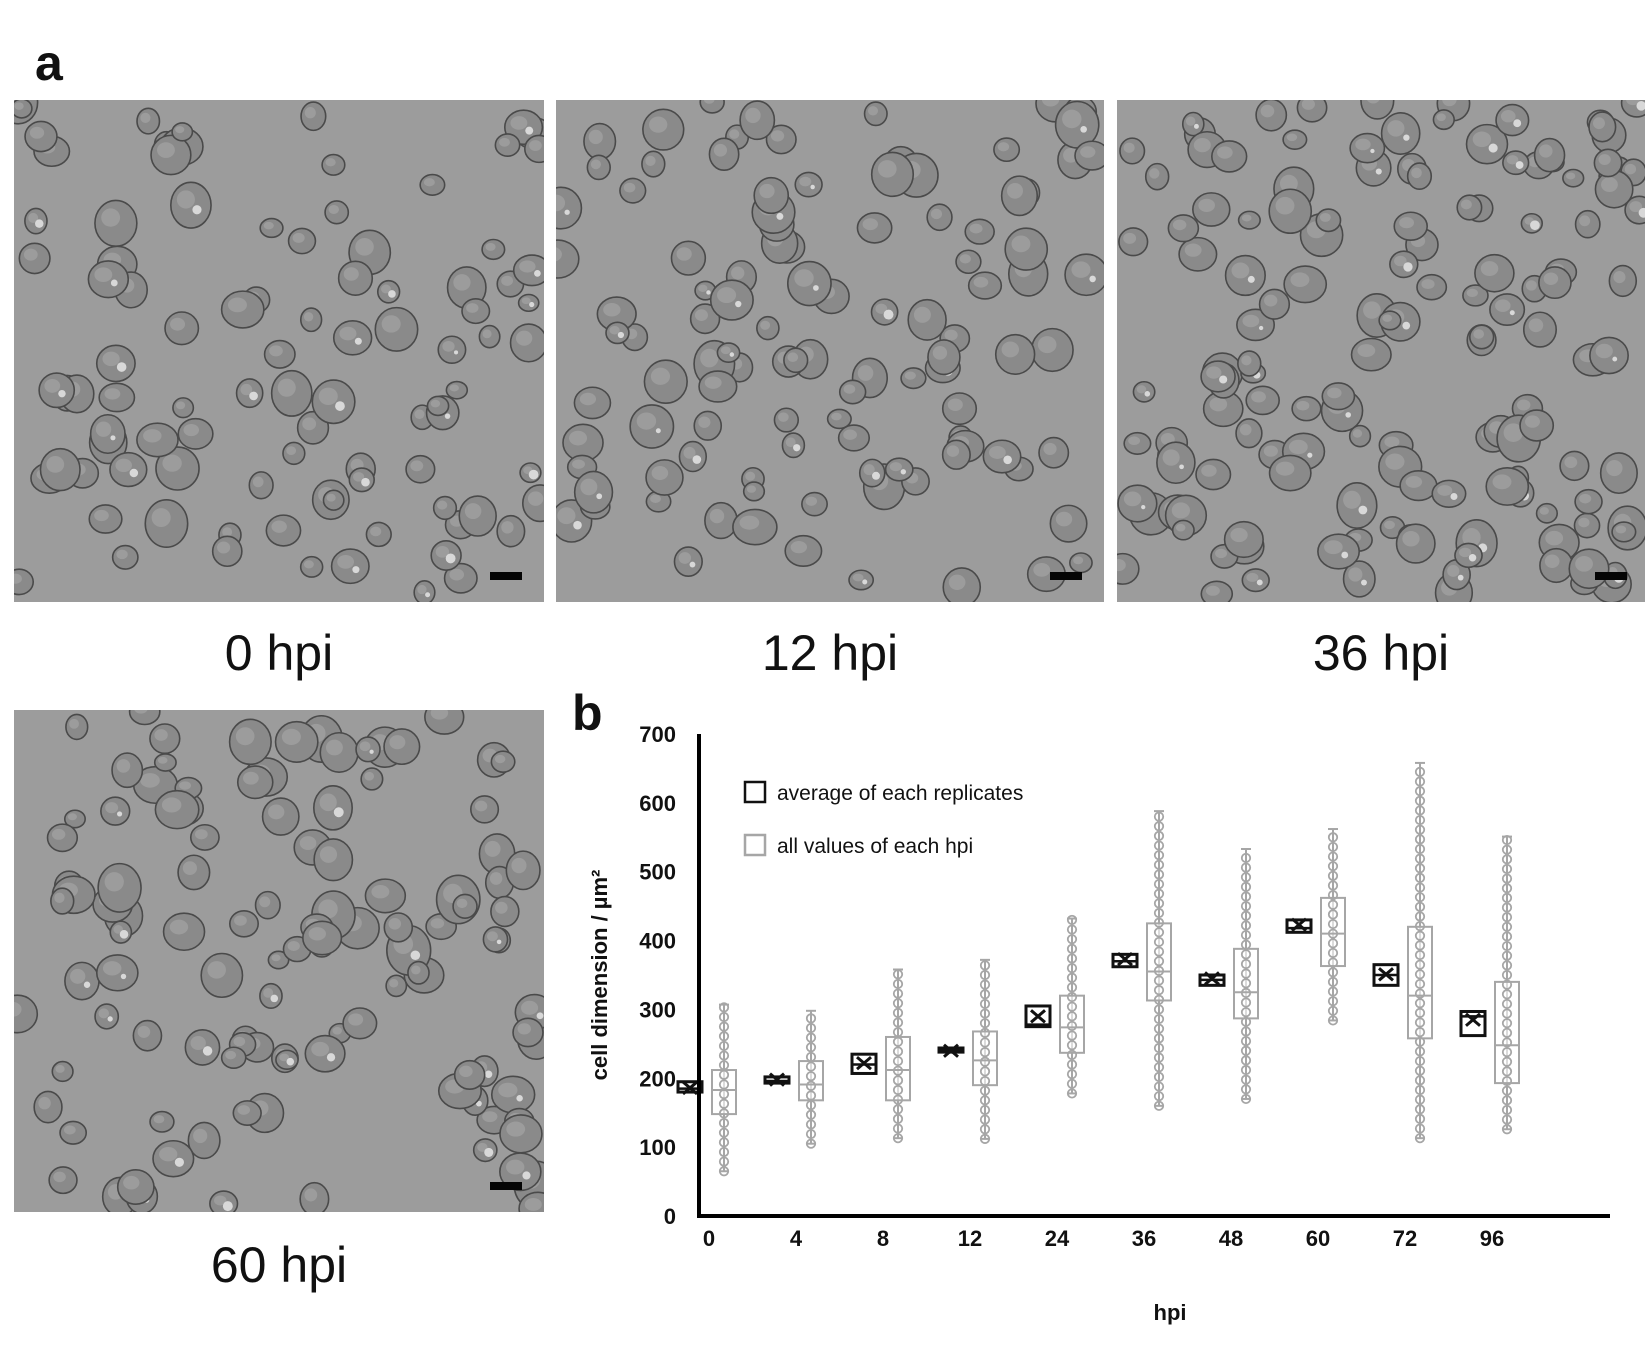  I want to click on micrograph-60hpi, so click(279, 961).